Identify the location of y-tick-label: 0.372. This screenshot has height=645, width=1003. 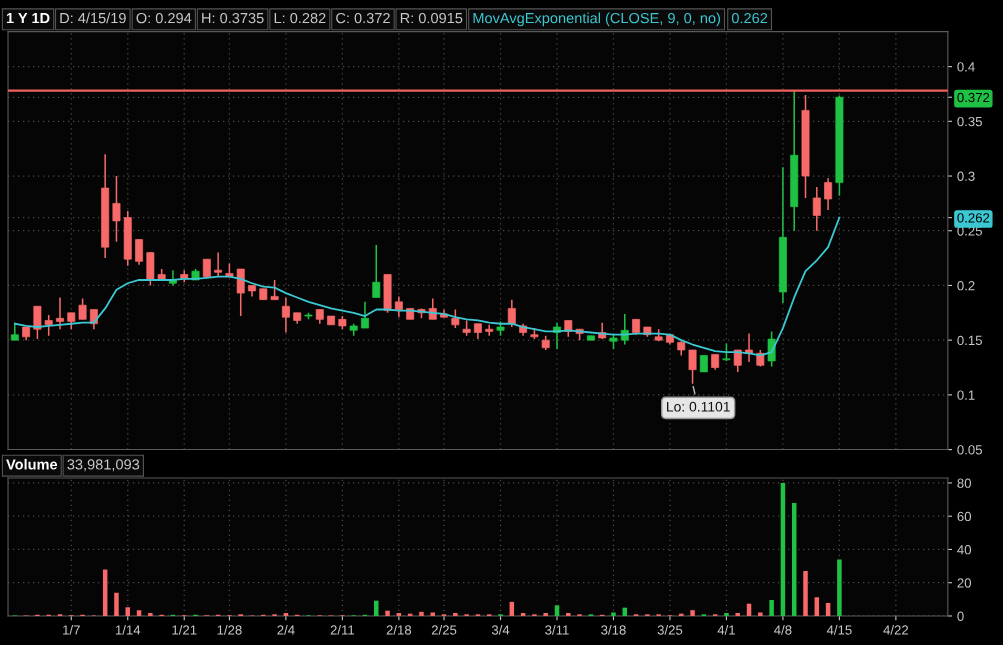
(973, 97).